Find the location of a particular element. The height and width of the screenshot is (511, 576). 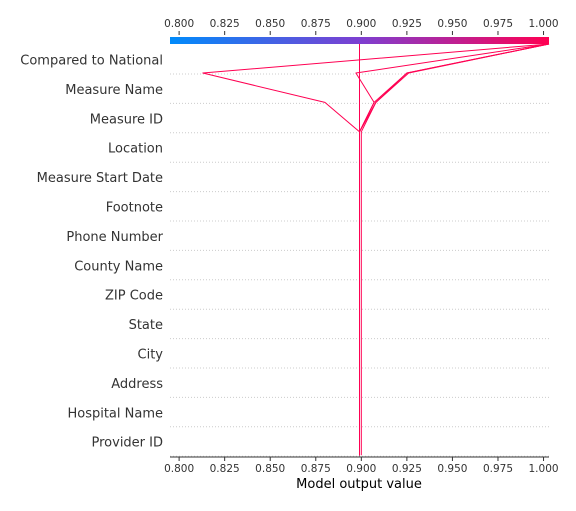

feature-label: Location is located at coordinates (135, 149).